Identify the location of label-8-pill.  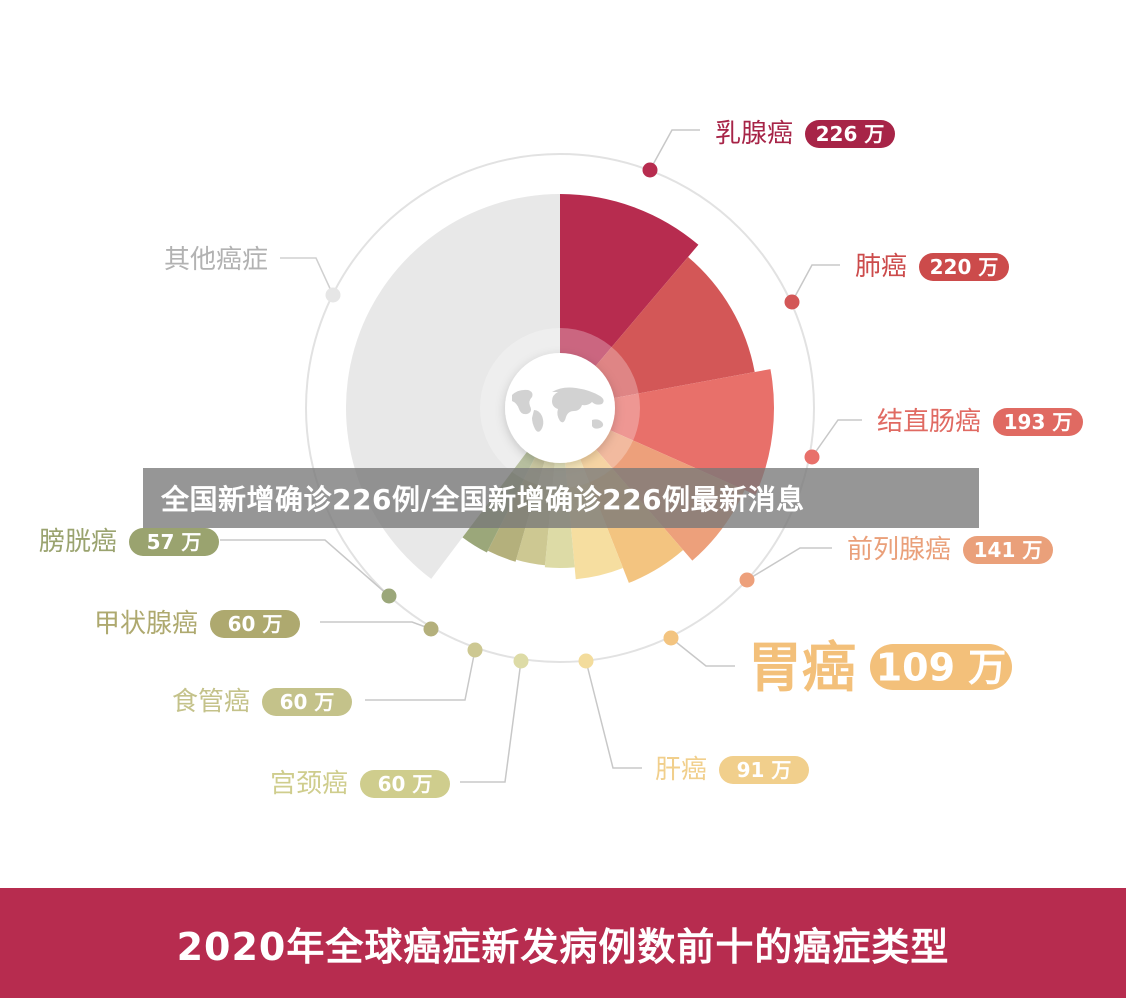
(307, 702).